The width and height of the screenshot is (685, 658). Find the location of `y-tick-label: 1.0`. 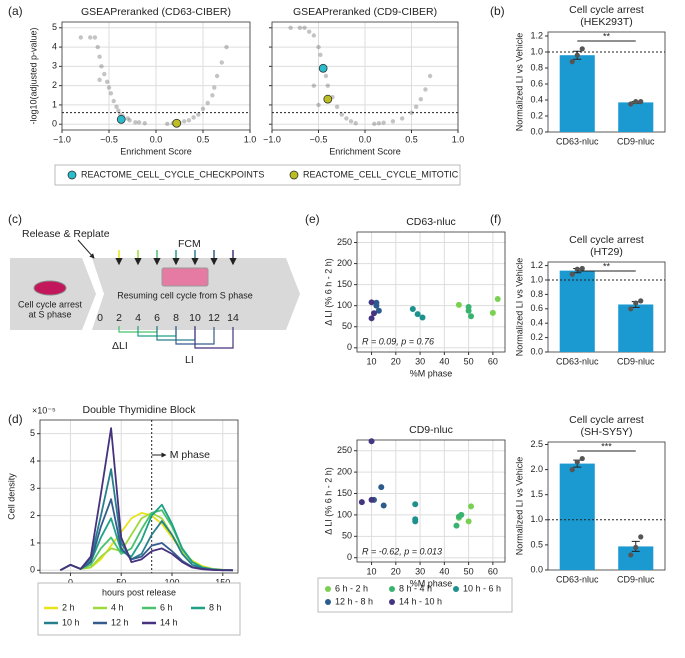

y-tick-label: 1.0 is located at coordinates (536, 519).